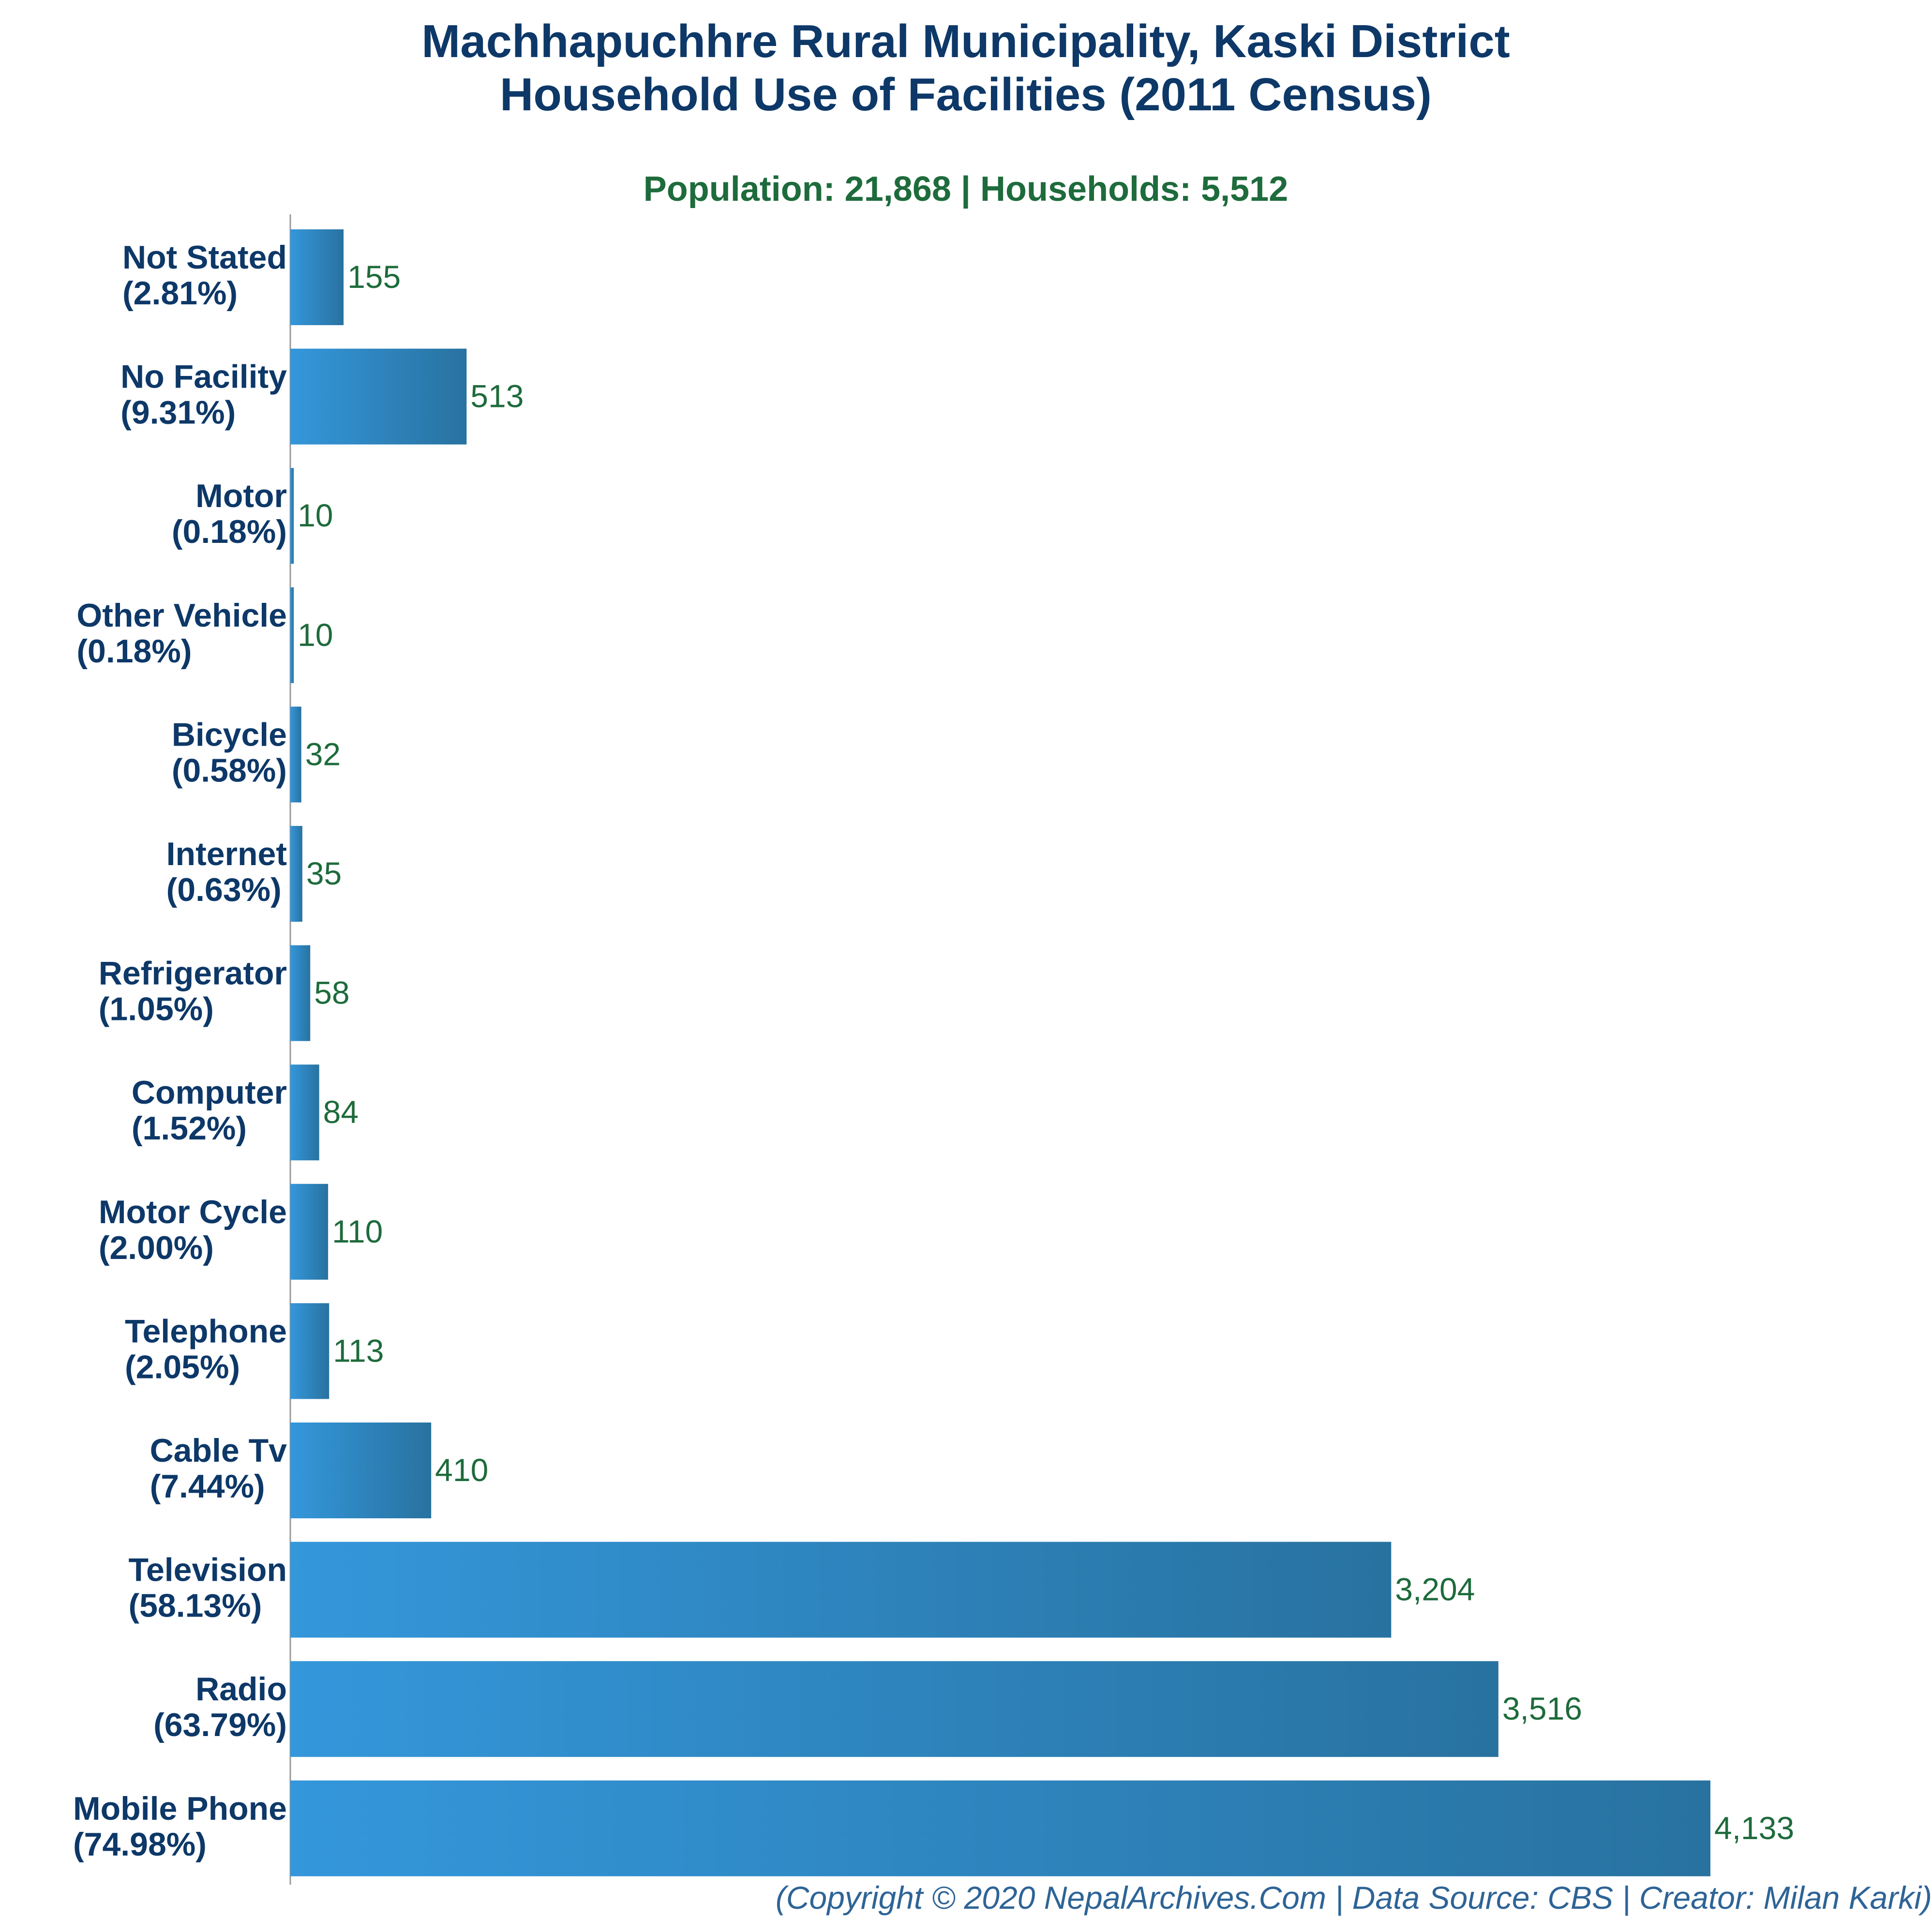  What do you see at coordinates (357, 1231) in the screenshot?
I see `value-label-motor-cycle: 110` at bounding box center [357, 1231].